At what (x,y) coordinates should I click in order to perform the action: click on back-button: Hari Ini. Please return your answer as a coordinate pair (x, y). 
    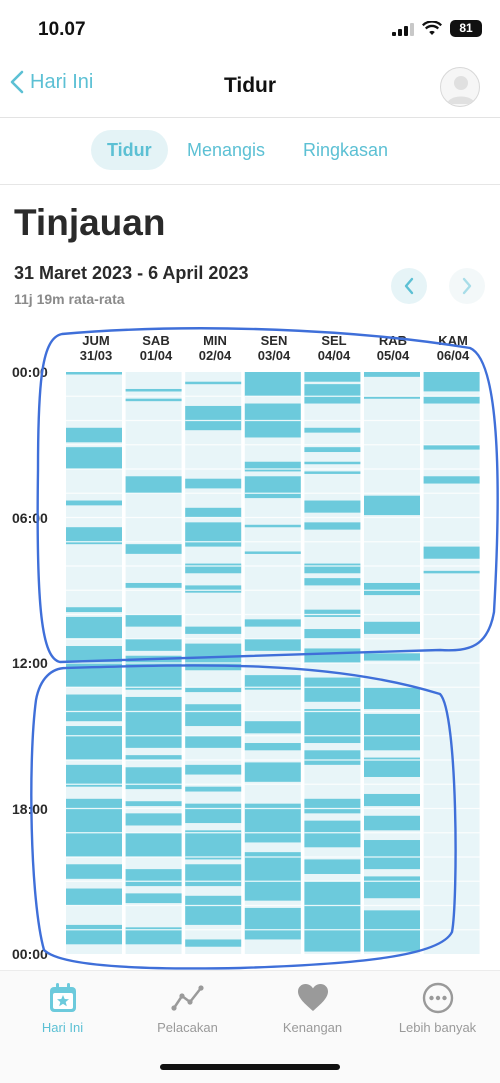
    Looking at the image, I should click on (51, 82).